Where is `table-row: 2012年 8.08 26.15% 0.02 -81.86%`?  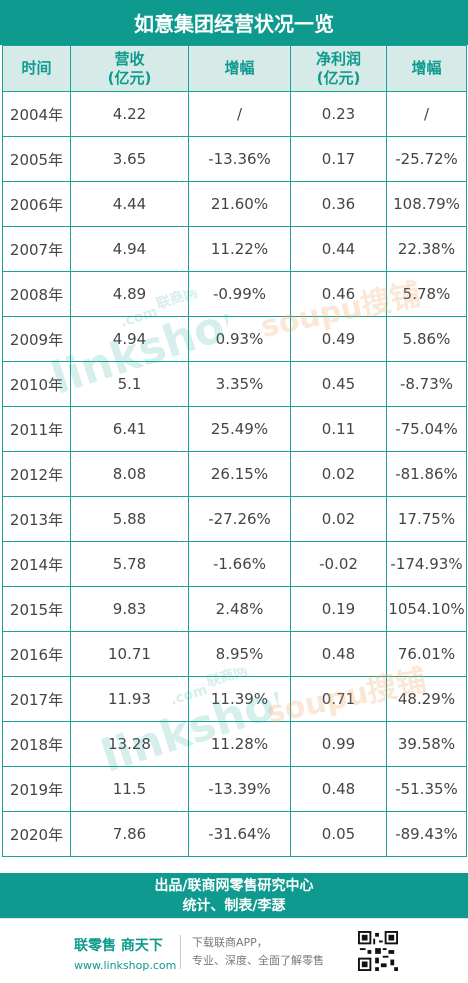 table-row: 2012年 8.08 26.15% 0.02 -81.86% is located at coordinates (234, 474).